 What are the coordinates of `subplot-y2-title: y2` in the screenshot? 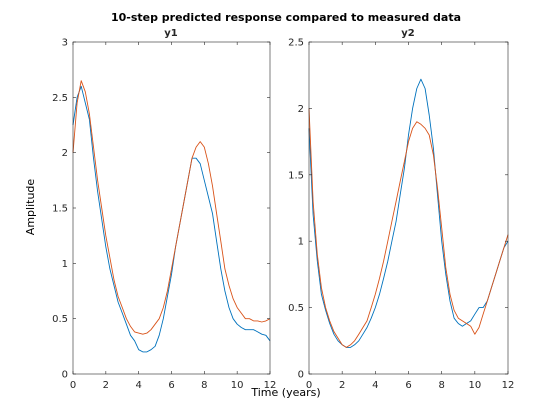 It's located at (408, 33).